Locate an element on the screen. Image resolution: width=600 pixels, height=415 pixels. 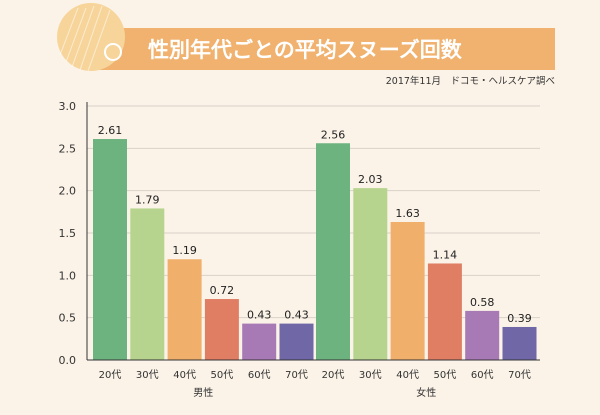
y-tick-label: 1.0 is located at coordinates (68, 275).